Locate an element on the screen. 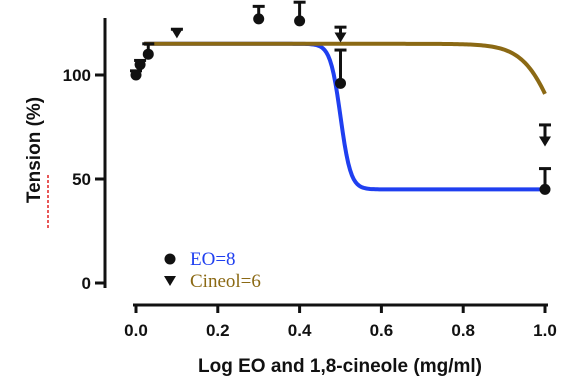 The width and height of the screenshot is (565, 381). y-tick-label: 0 is located at coordinates (86, 283).